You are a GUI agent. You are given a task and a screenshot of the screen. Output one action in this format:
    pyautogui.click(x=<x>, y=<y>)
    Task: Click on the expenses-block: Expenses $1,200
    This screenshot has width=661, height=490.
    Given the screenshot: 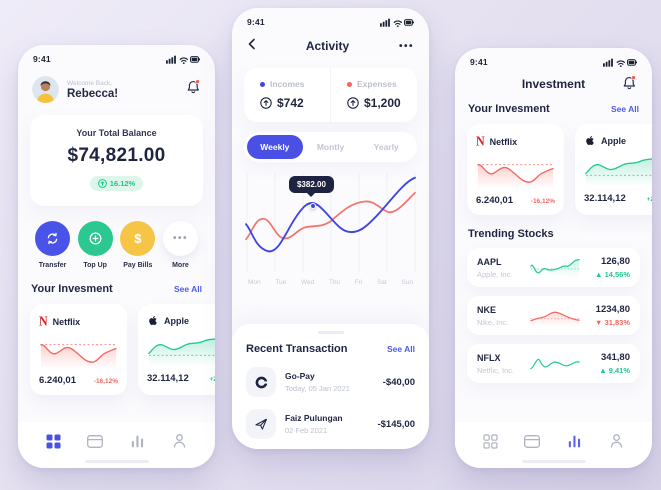 What is the action you would take?
    pyautogui.click(x=373, y=95)
    